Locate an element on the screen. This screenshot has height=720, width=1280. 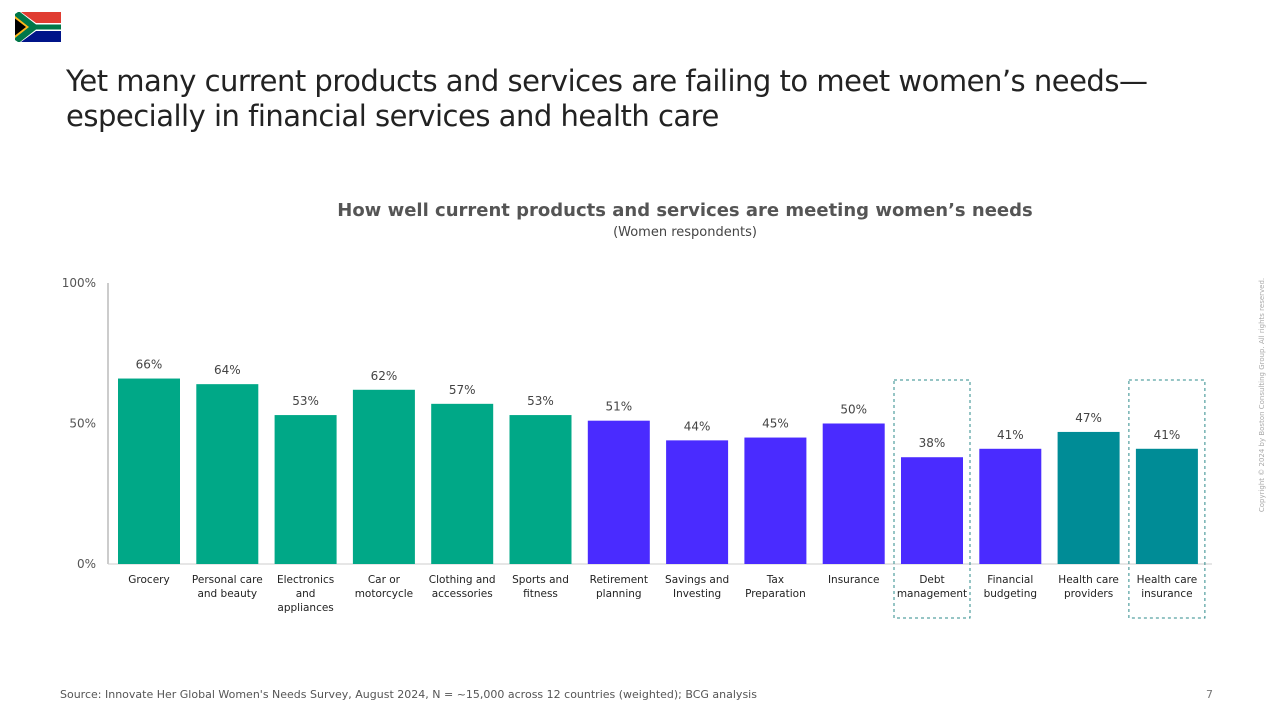
x-tick-label: Car or is located at coordinates (384, 580).